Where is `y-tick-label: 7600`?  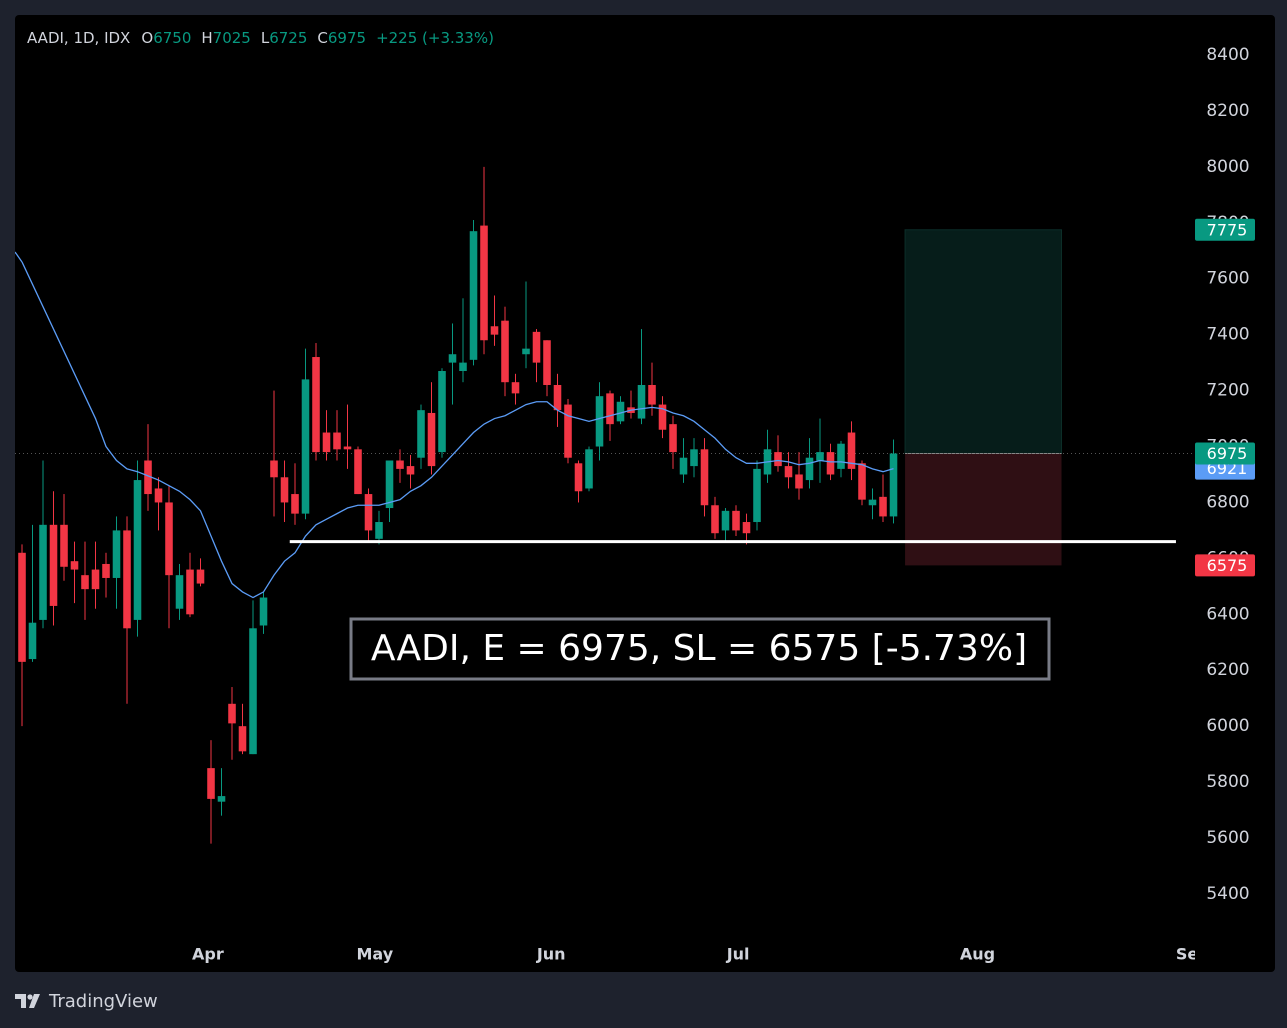
y-tick-label: 7600 is located at coordinates (1227, 279).